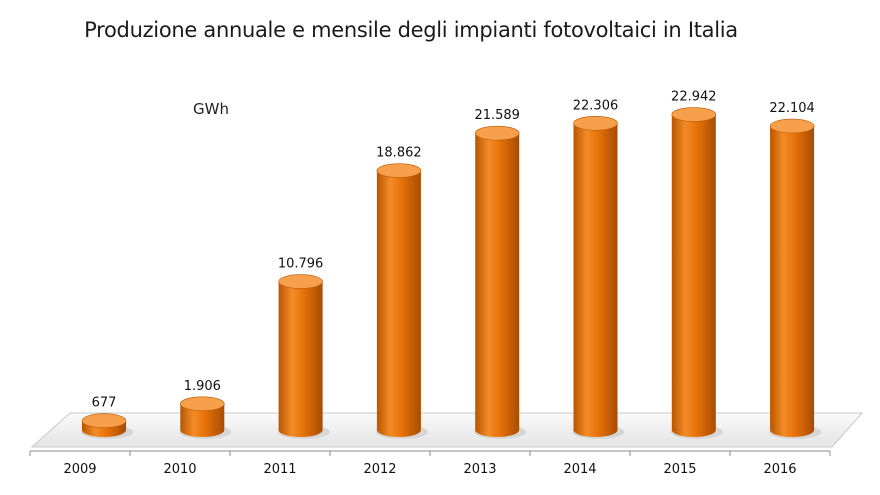  I want to click on bar-2010, so click(205, 417).